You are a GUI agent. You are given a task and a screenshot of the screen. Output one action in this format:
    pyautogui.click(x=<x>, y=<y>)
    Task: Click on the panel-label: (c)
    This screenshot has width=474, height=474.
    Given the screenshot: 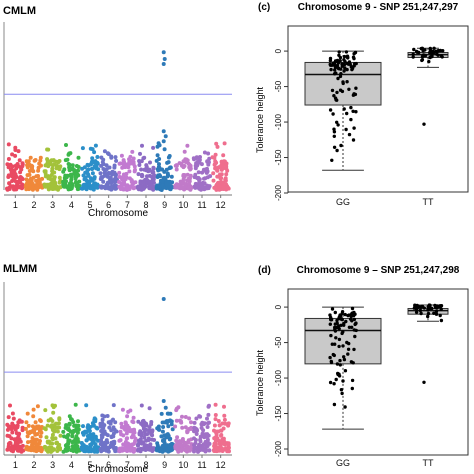 What is the action you would take?
    pyautogui.click(x=264, y=7)
    